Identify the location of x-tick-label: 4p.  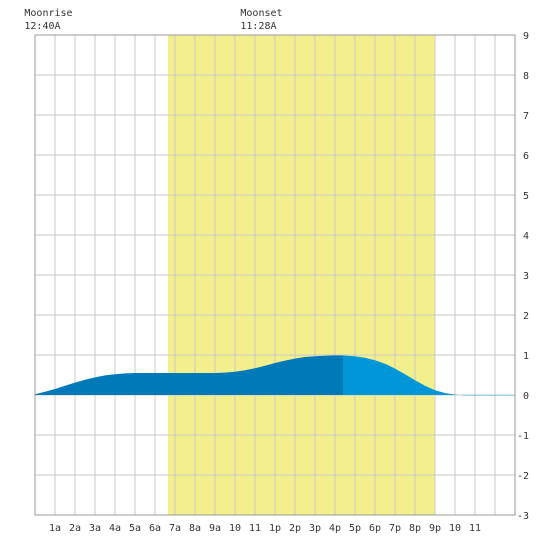
(335, 528).